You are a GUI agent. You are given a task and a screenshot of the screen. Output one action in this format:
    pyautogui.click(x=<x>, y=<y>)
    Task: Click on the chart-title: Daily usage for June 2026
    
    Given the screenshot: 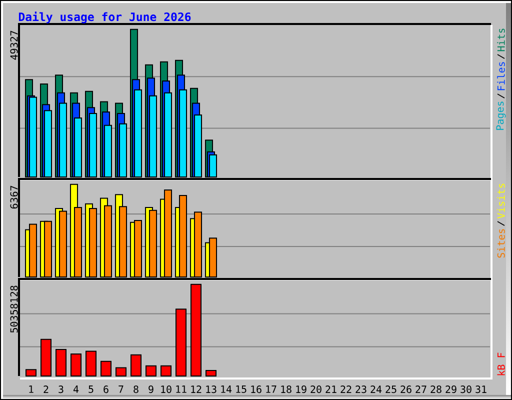 What is the action you would take?
    pyautogui.click(x=104, y=18)
    